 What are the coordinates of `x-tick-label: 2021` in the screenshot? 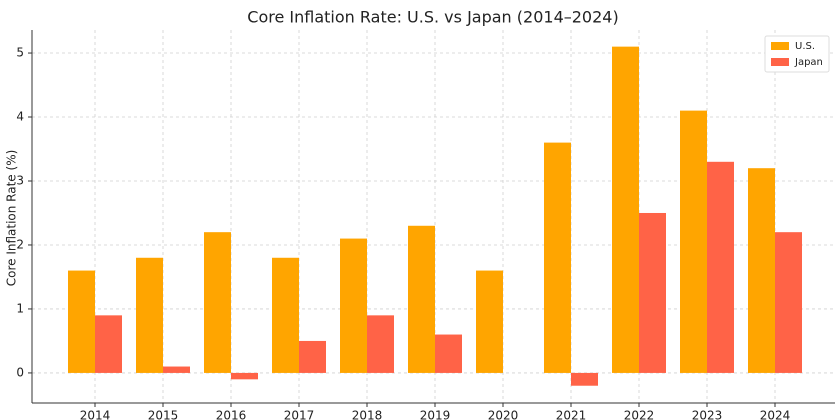 It's located at (571, 414).